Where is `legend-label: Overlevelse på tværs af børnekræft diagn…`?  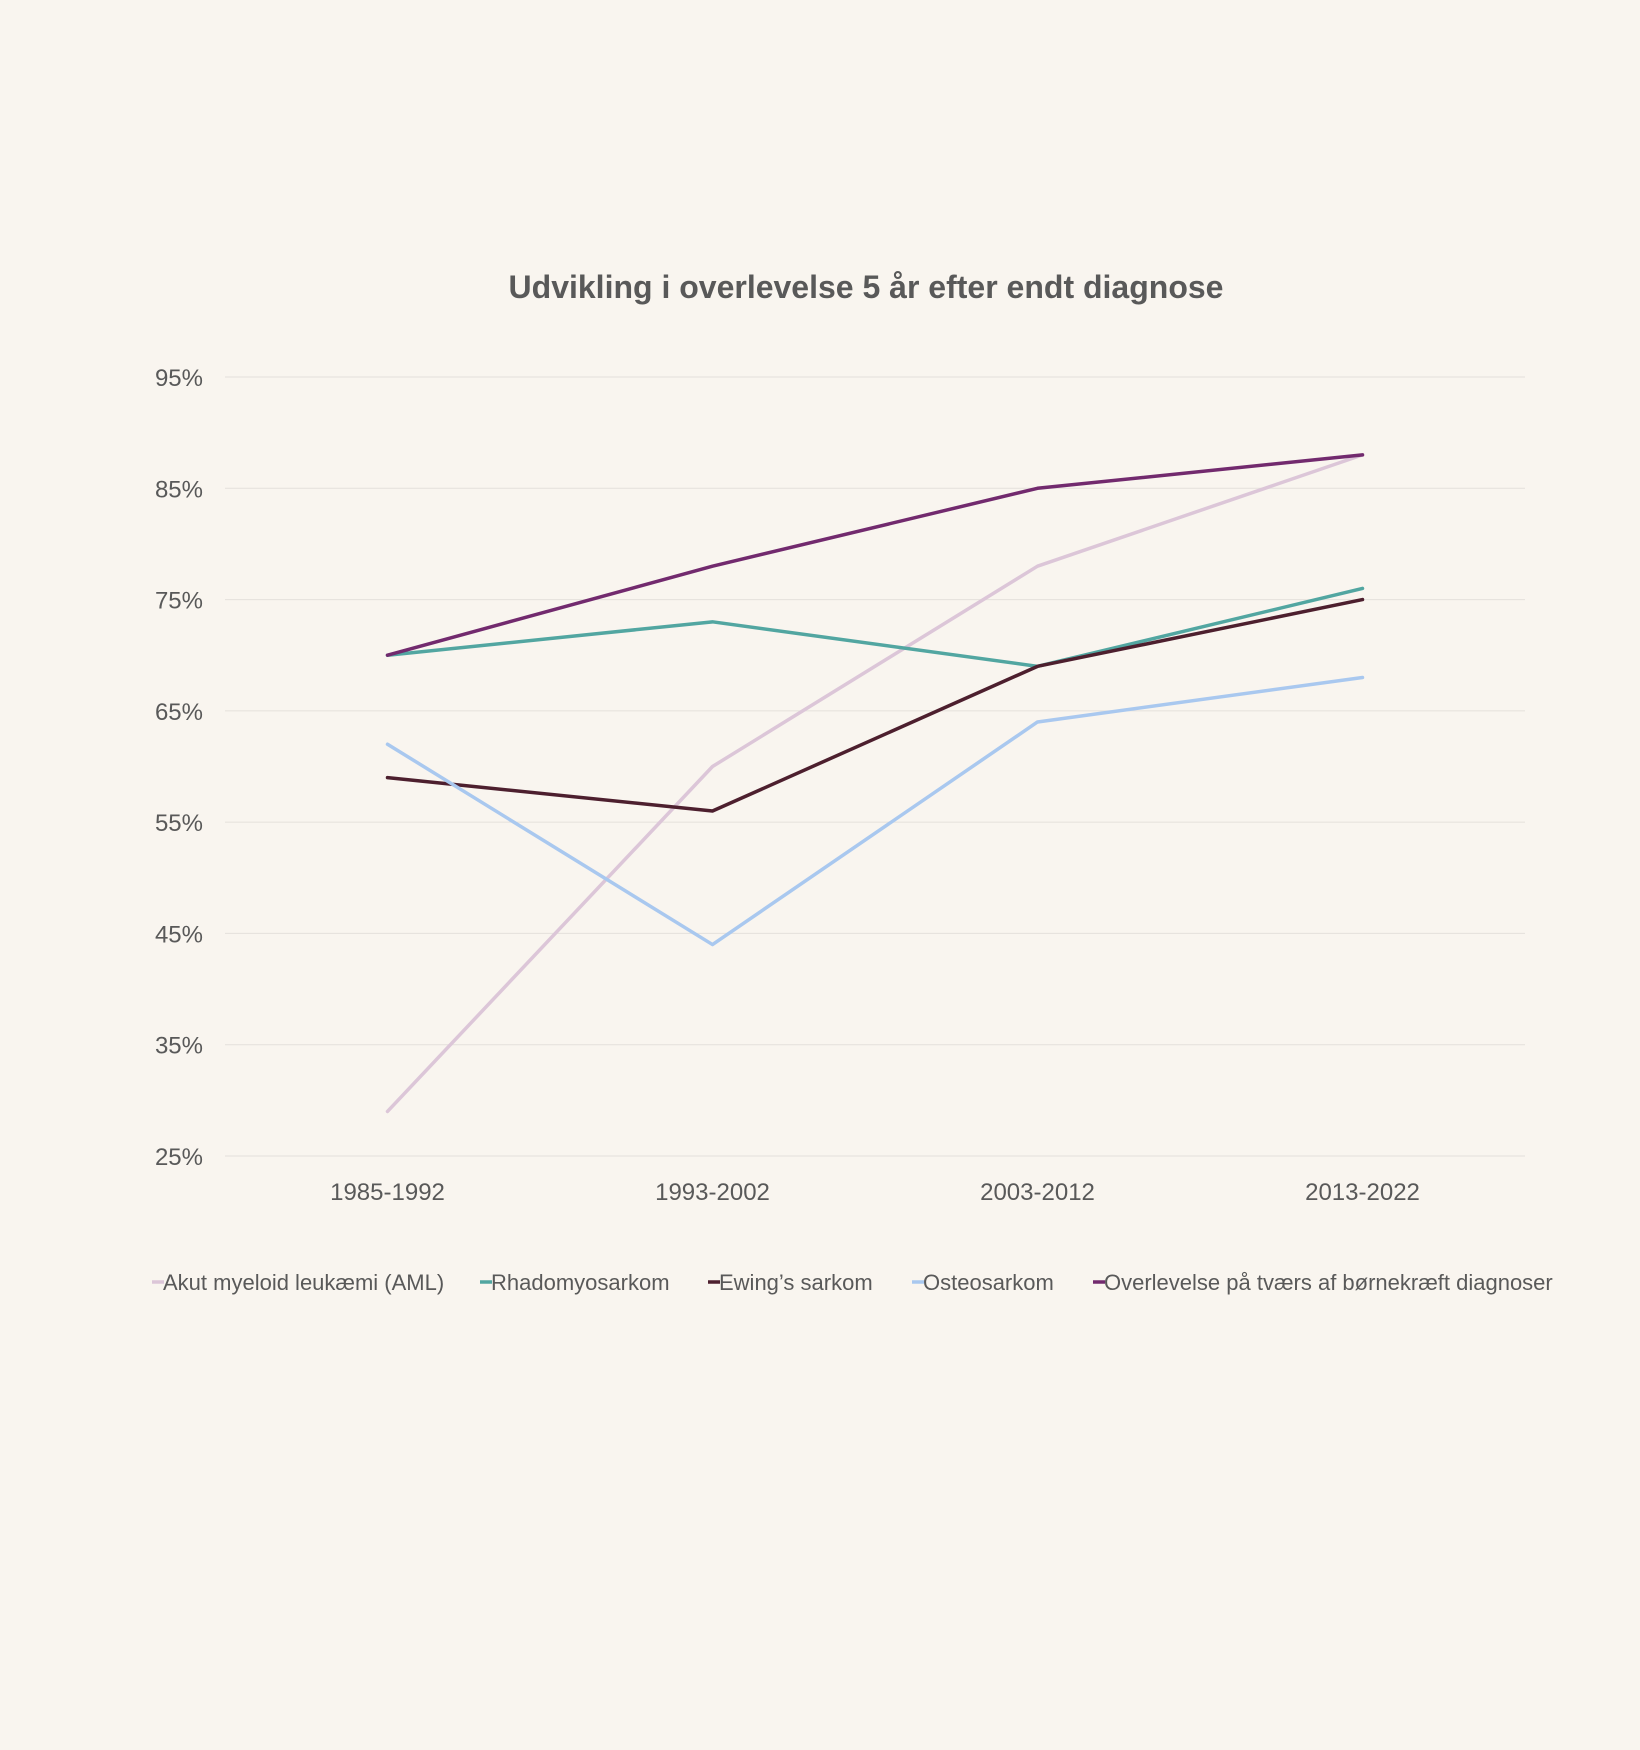 legend-label: Overlevelse på tværs af børnekræft diagn… is located at coordinates (1328, 1282).